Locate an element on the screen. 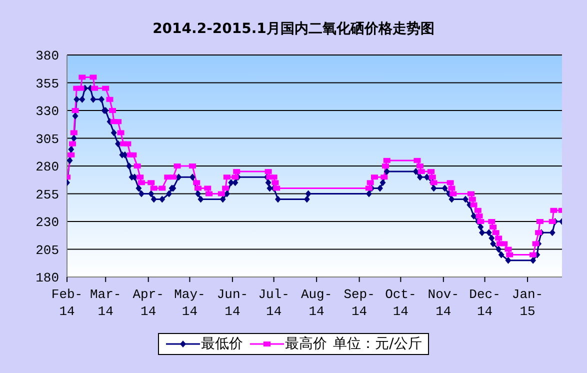  x-tick-label: Dec-14 is located at coordinates (484, 303).